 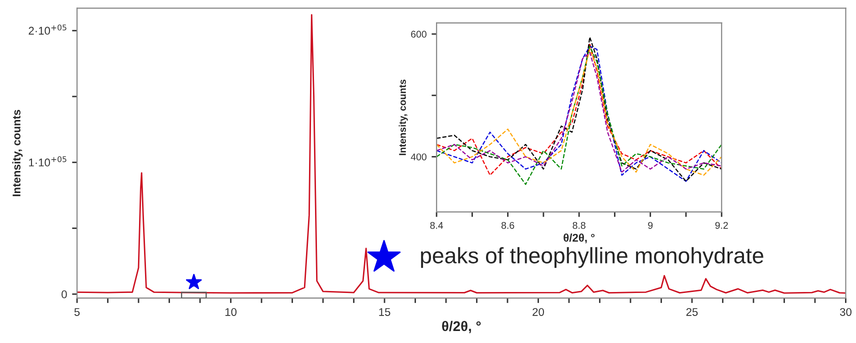 What do you see at coordinates (64, 294) in the screenshot?
I see `y-tick-label: 0` at bounding box center [64, 294].